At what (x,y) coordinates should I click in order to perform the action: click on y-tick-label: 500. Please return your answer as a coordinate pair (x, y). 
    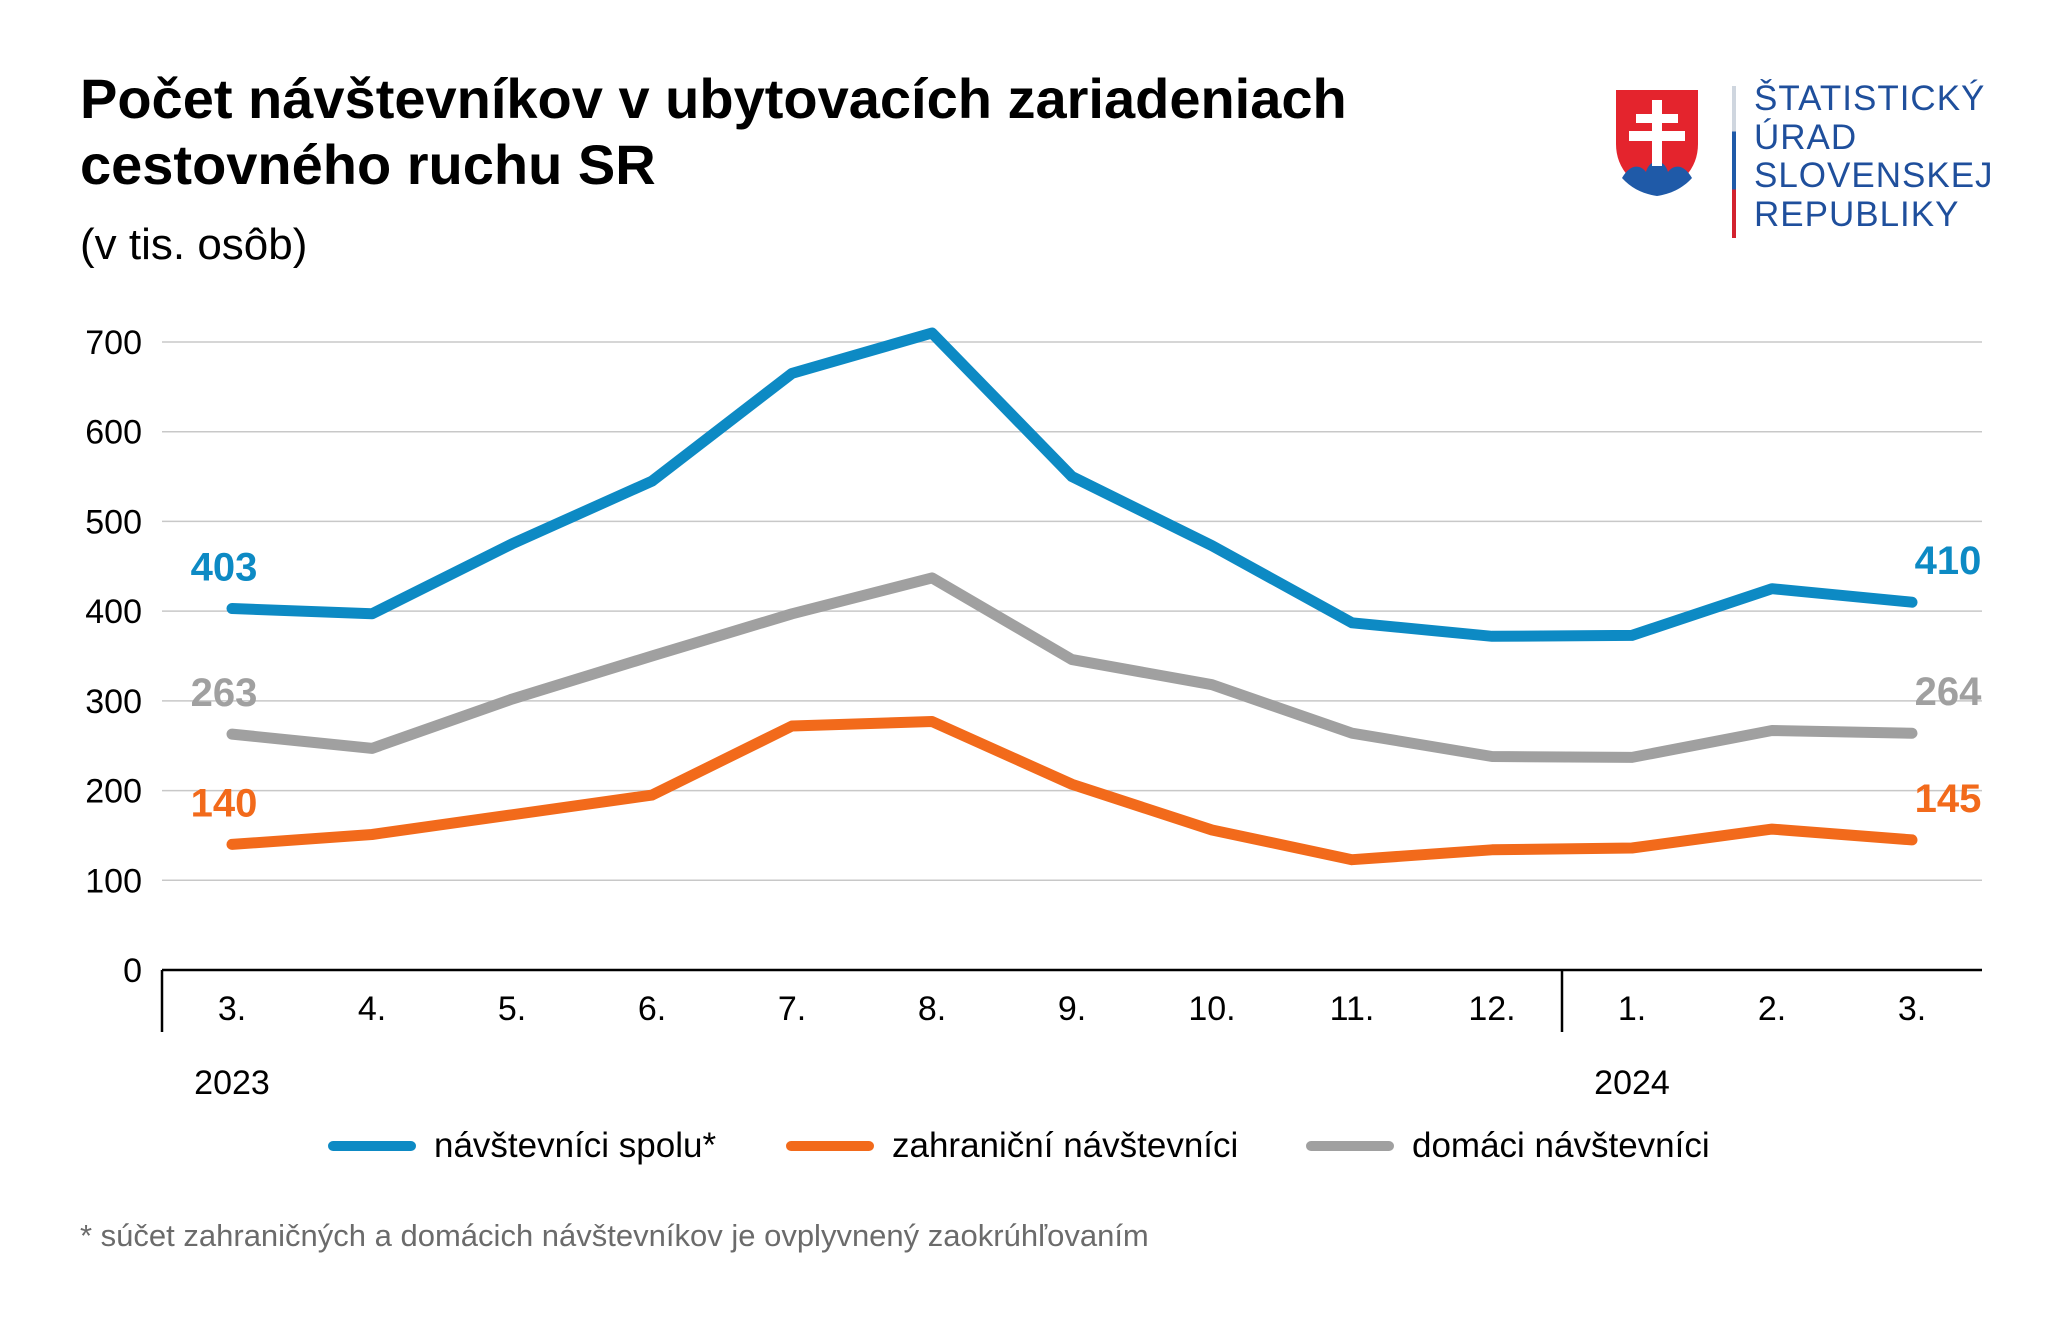
    Looking at the image, I should click on (113, 522).